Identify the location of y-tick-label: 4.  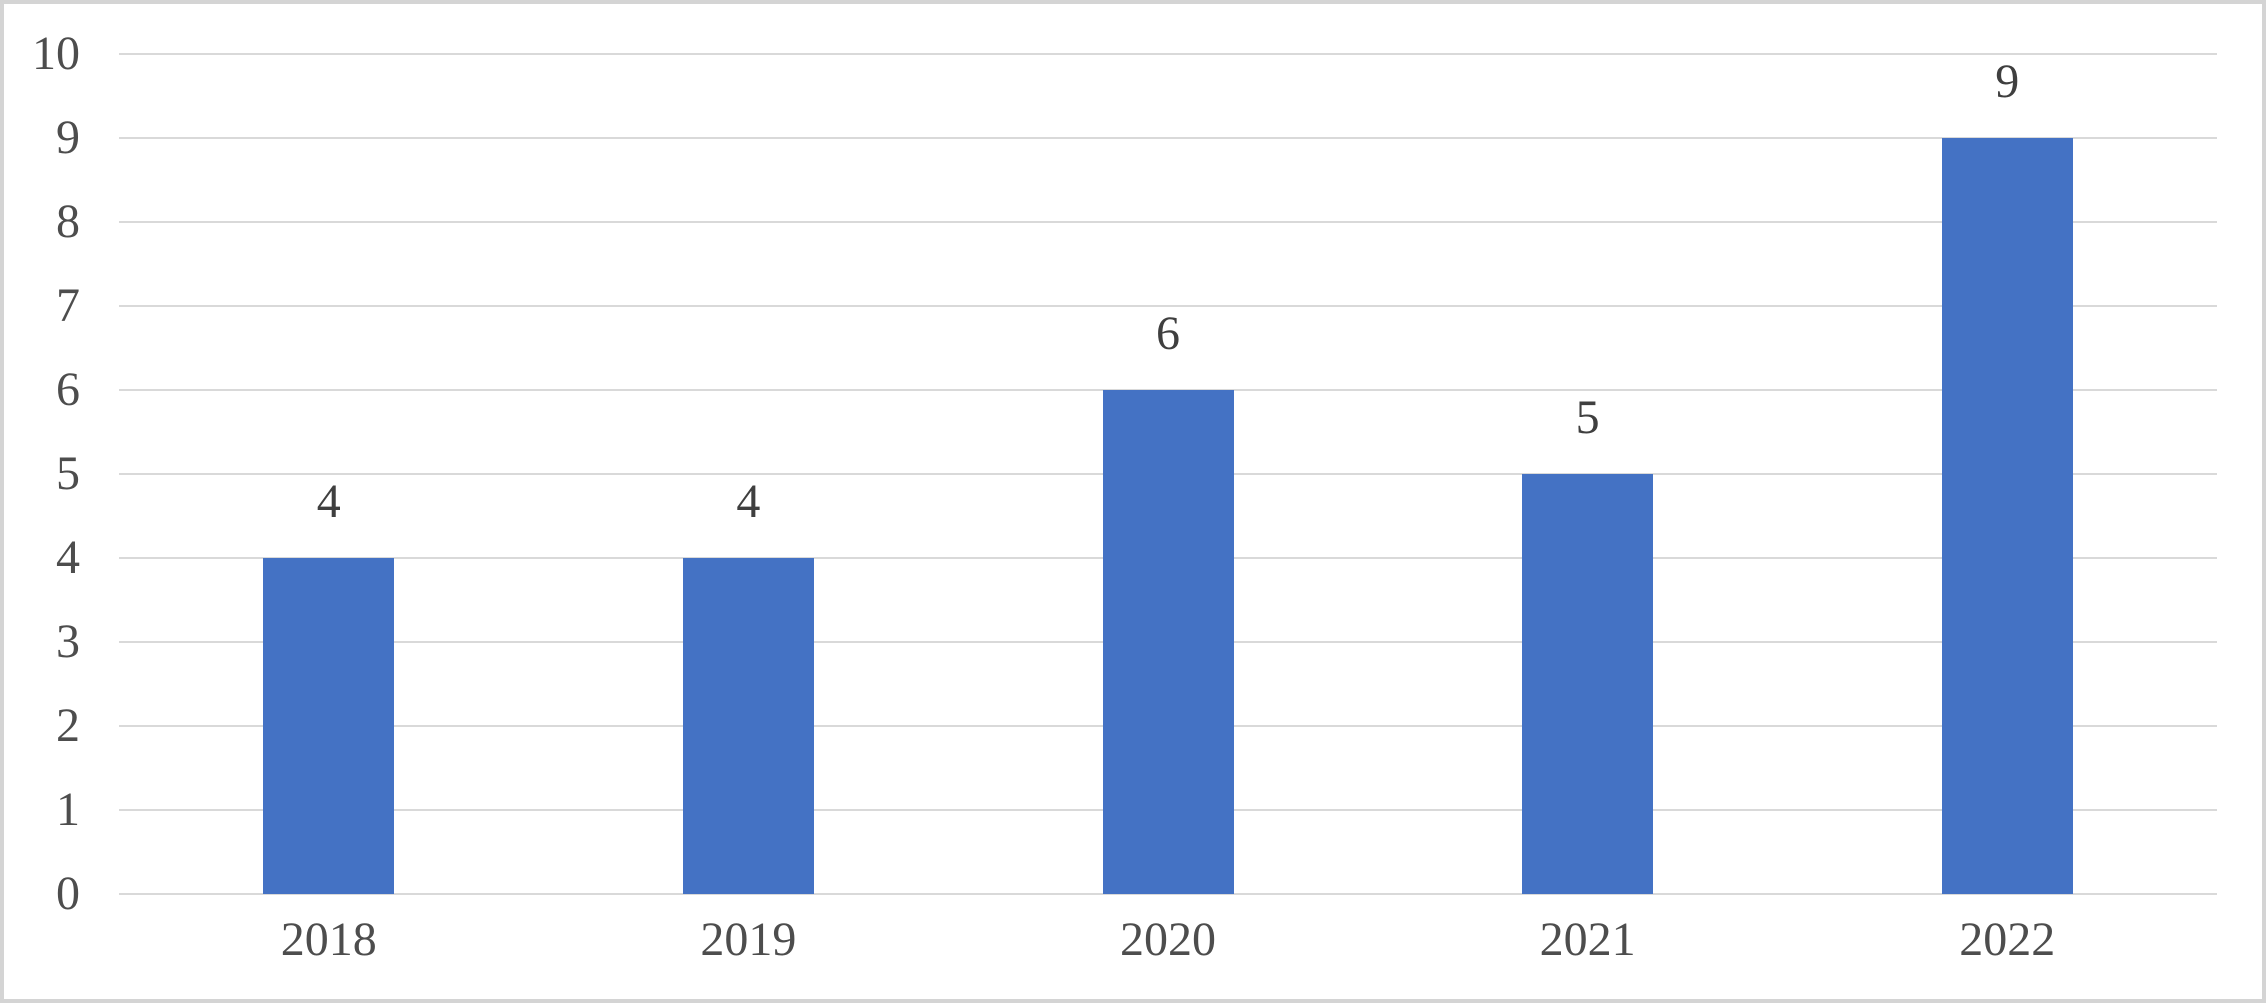
(68, 557).